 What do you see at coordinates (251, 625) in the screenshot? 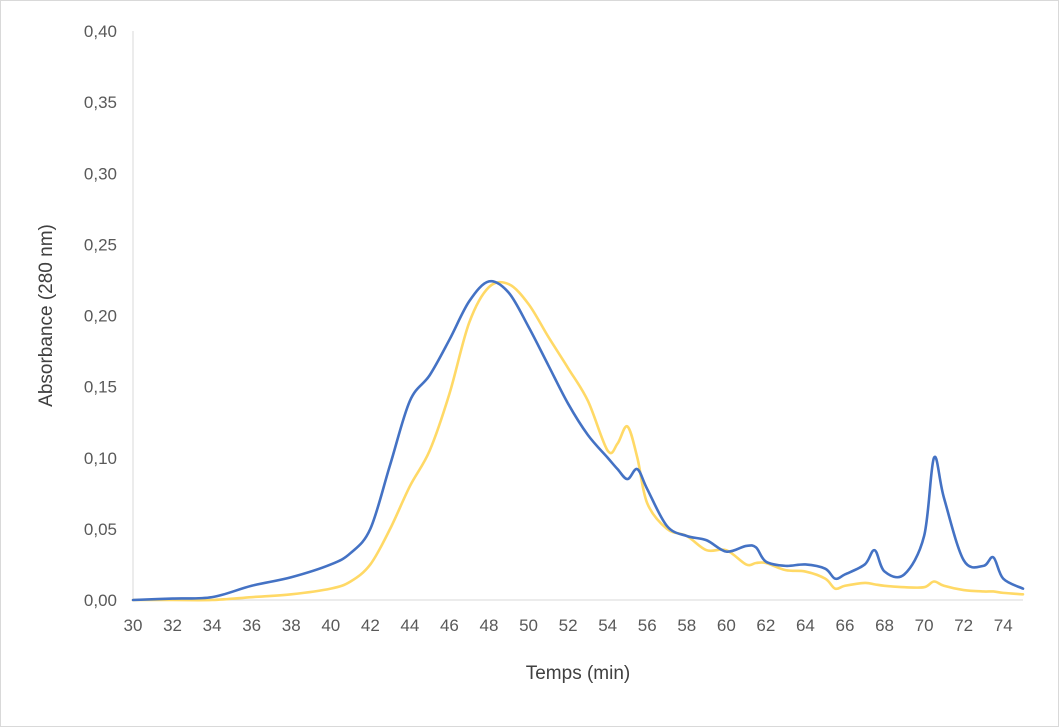
I see `x-tick-label: 36` at bounding box center [251, 625].